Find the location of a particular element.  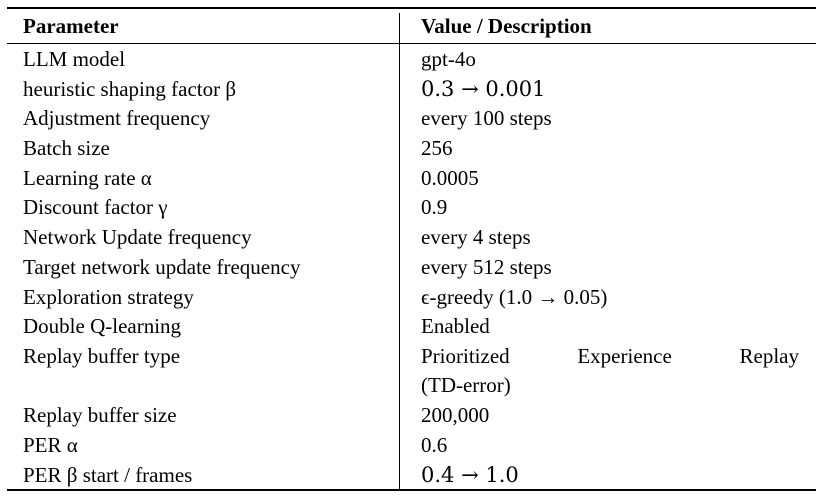

parameter-cell: Exploration strategy is located at coordinates (108, 296).